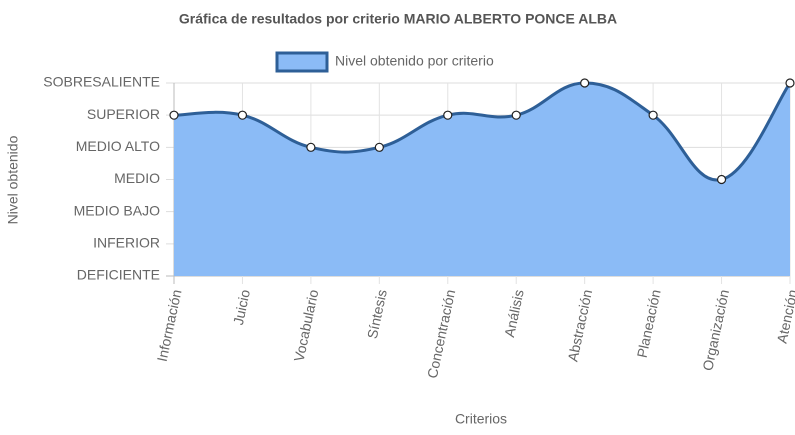 This screenshot has width=795, height=435. Describe the element at coordinates (441, 334) in the screenshot. I see `x-tick-label: Concentración` at that location.